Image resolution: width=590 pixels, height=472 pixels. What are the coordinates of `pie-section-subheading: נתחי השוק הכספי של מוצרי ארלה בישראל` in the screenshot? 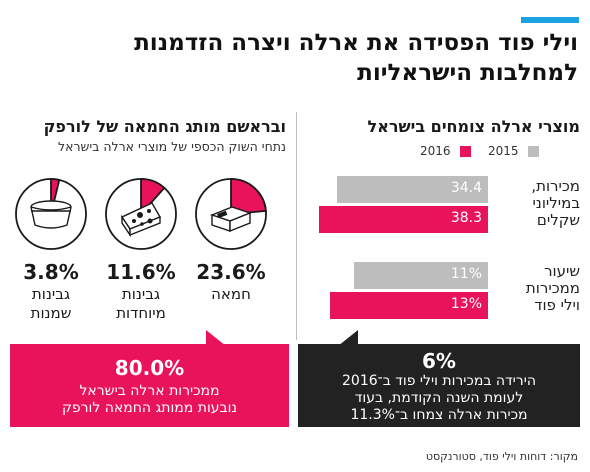 It's located at (171, 146).